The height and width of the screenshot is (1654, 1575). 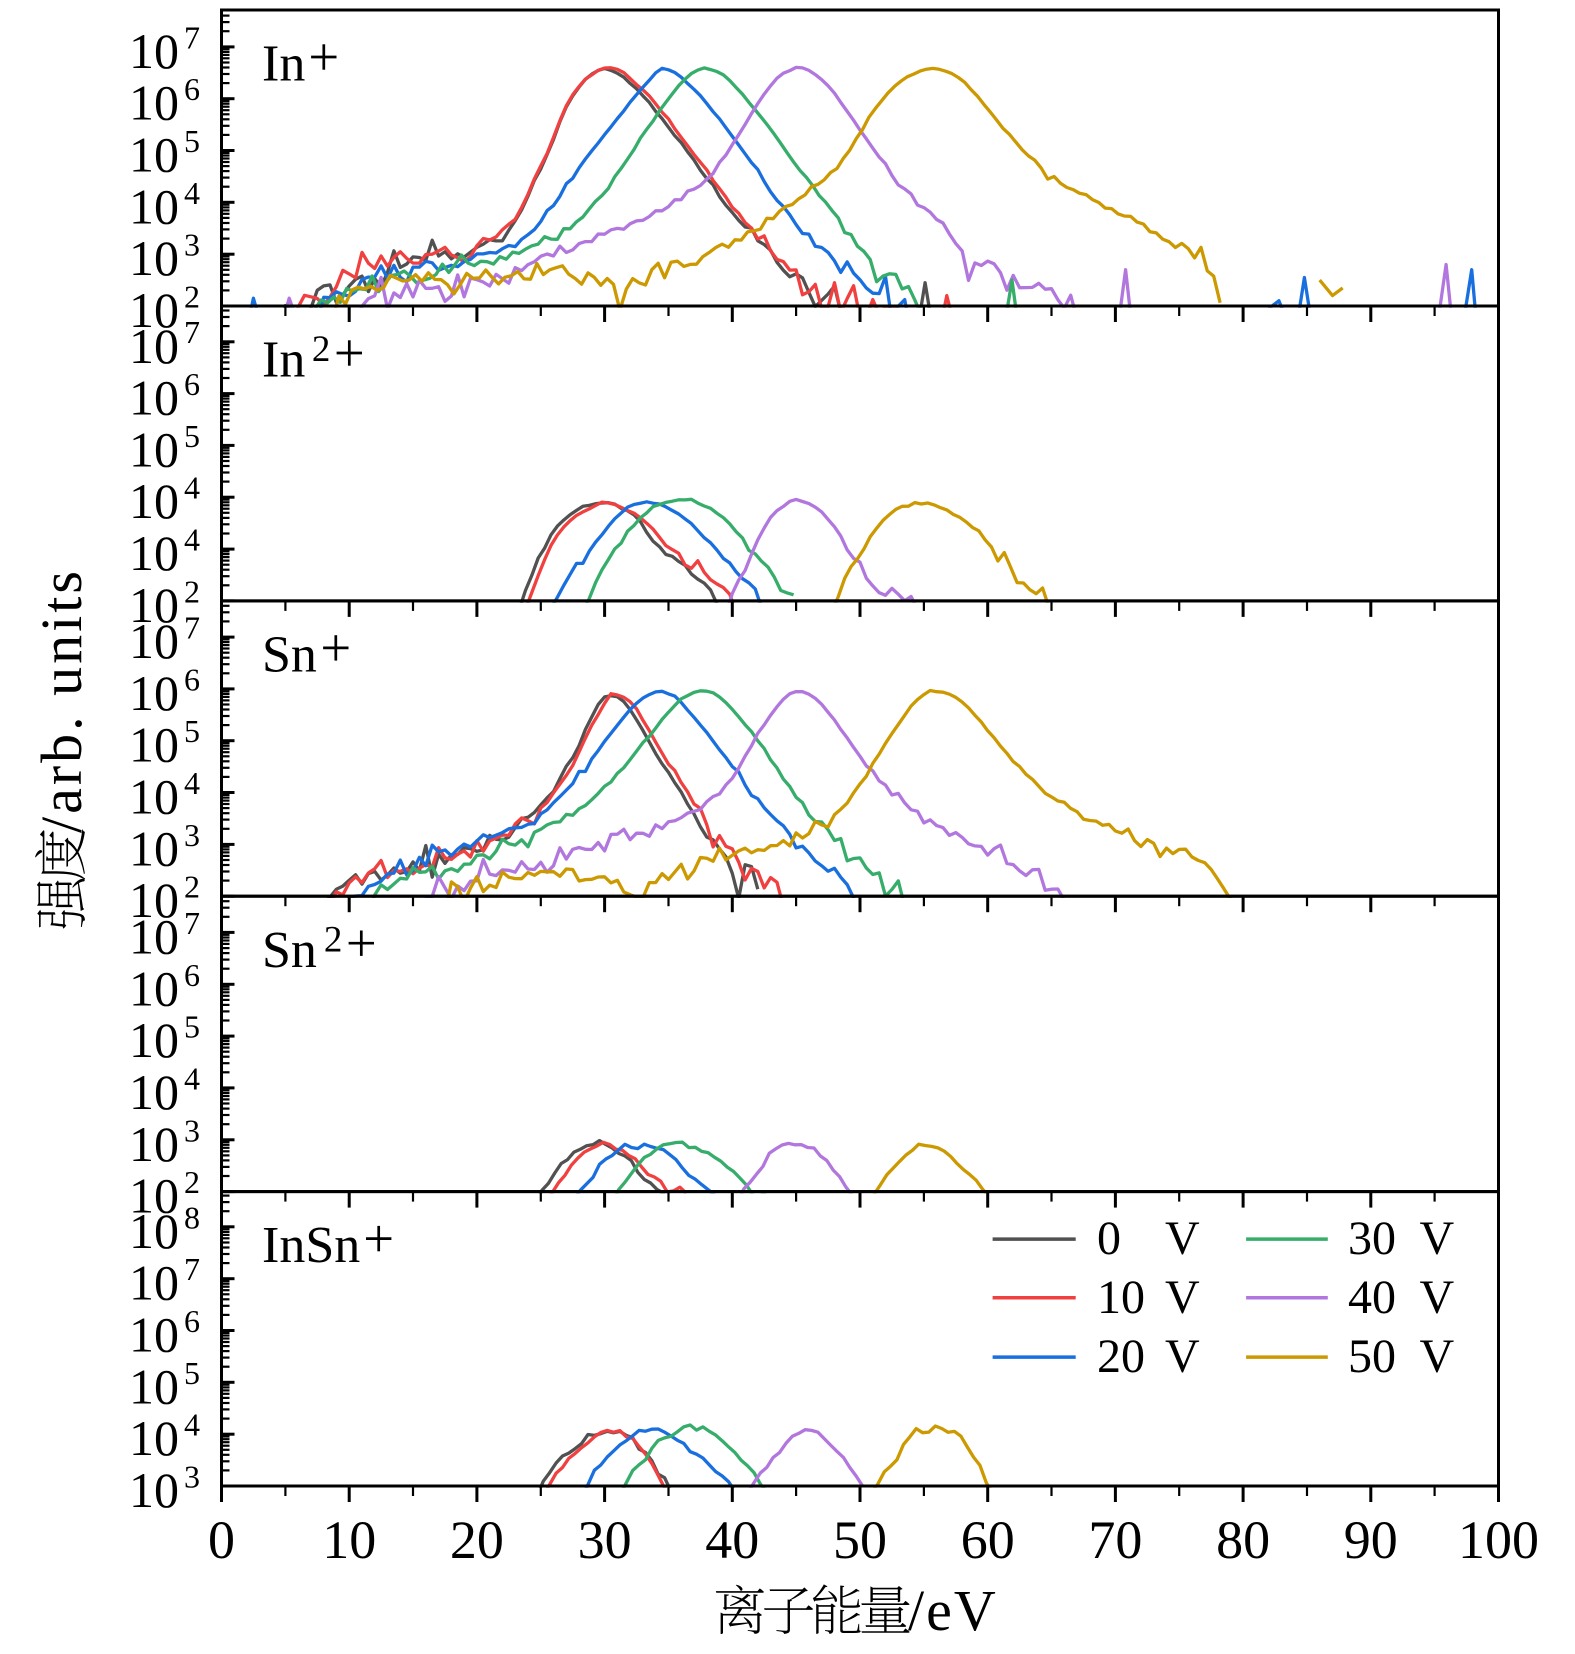 What do you see at coordinates (61, 700) in the screenshot?
I see `svg-text: /arb. units` at bounding box center [61, 700].